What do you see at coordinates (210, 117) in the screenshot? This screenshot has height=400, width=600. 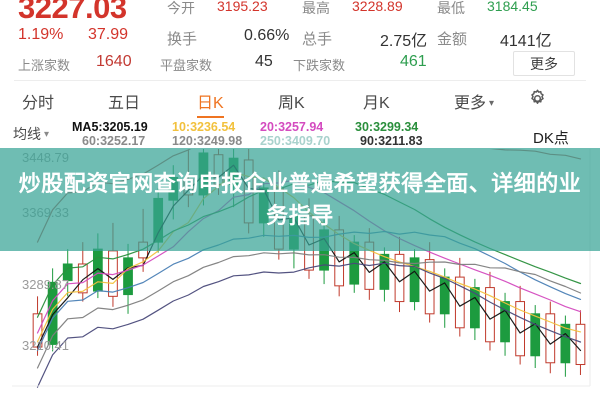 I see `active-tab-underline` at bounding box center [210, 117].